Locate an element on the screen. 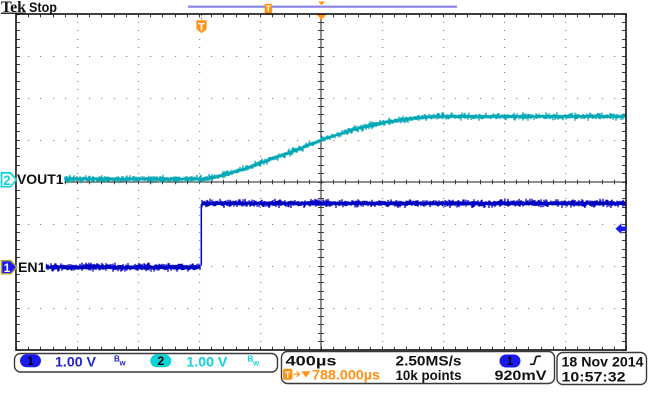 Image resolution: width=650 pixels, height=407 pixels. svg-text: VOUT1 is located at coordinates (40, 179).